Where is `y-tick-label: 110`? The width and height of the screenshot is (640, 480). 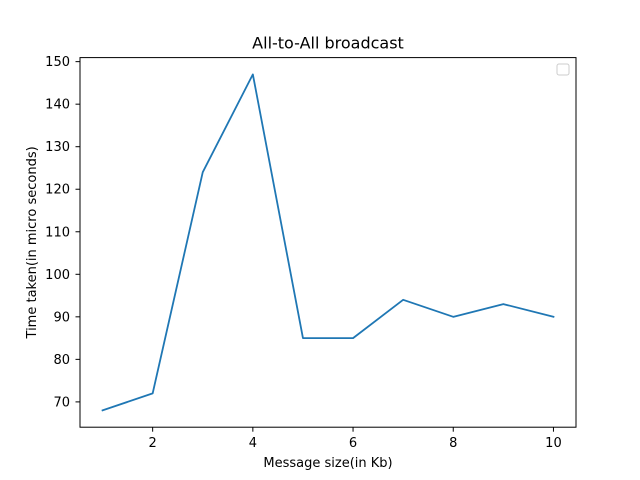
y-tick-label: 110 is located at coordinates (57, 232).